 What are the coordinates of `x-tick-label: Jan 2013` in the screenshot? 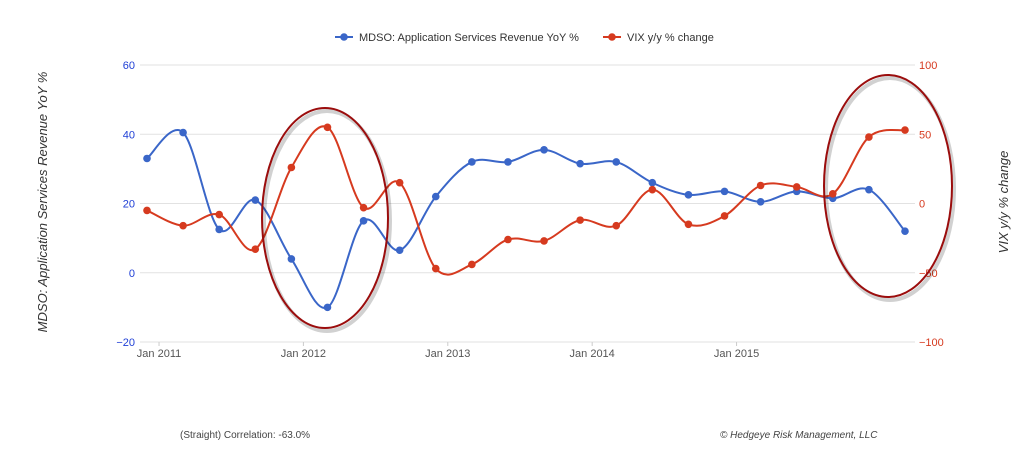 It's located at (447, 354).